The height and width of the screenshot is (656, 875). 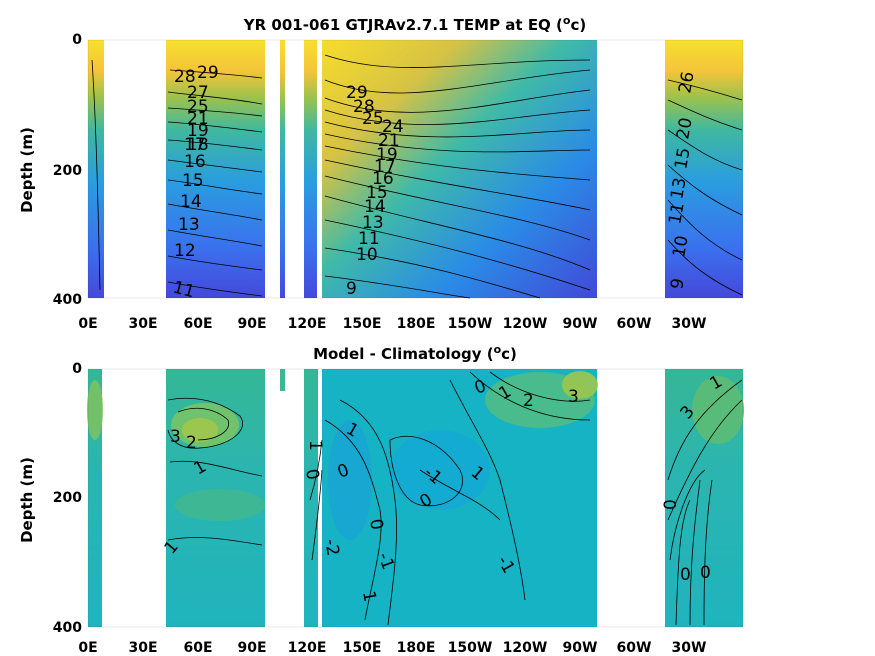 I want to click on top-xtick: 0E, so click(x=87, y=324).